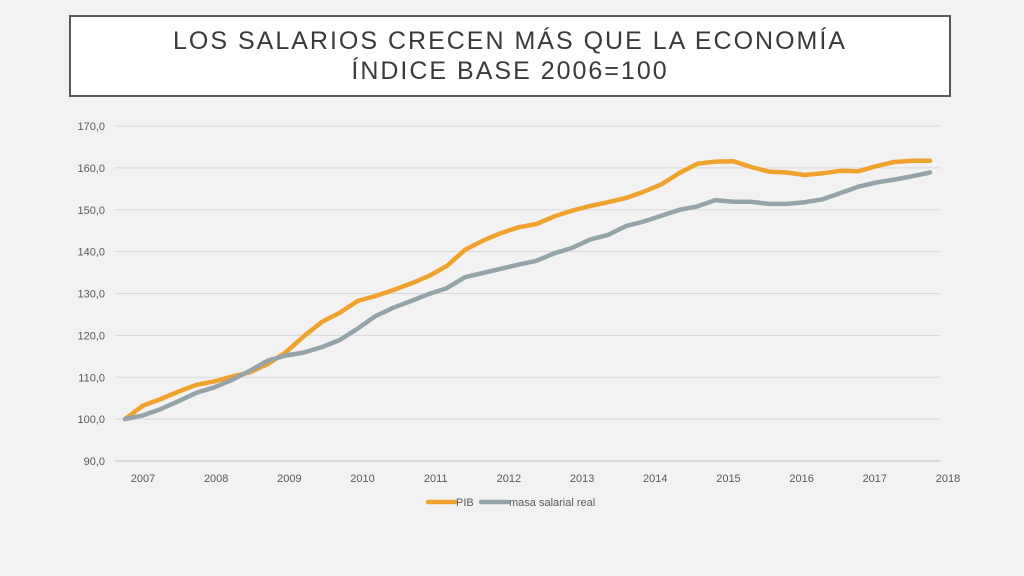  I want to click on x-tick-label: 2015, so click(728, 479).